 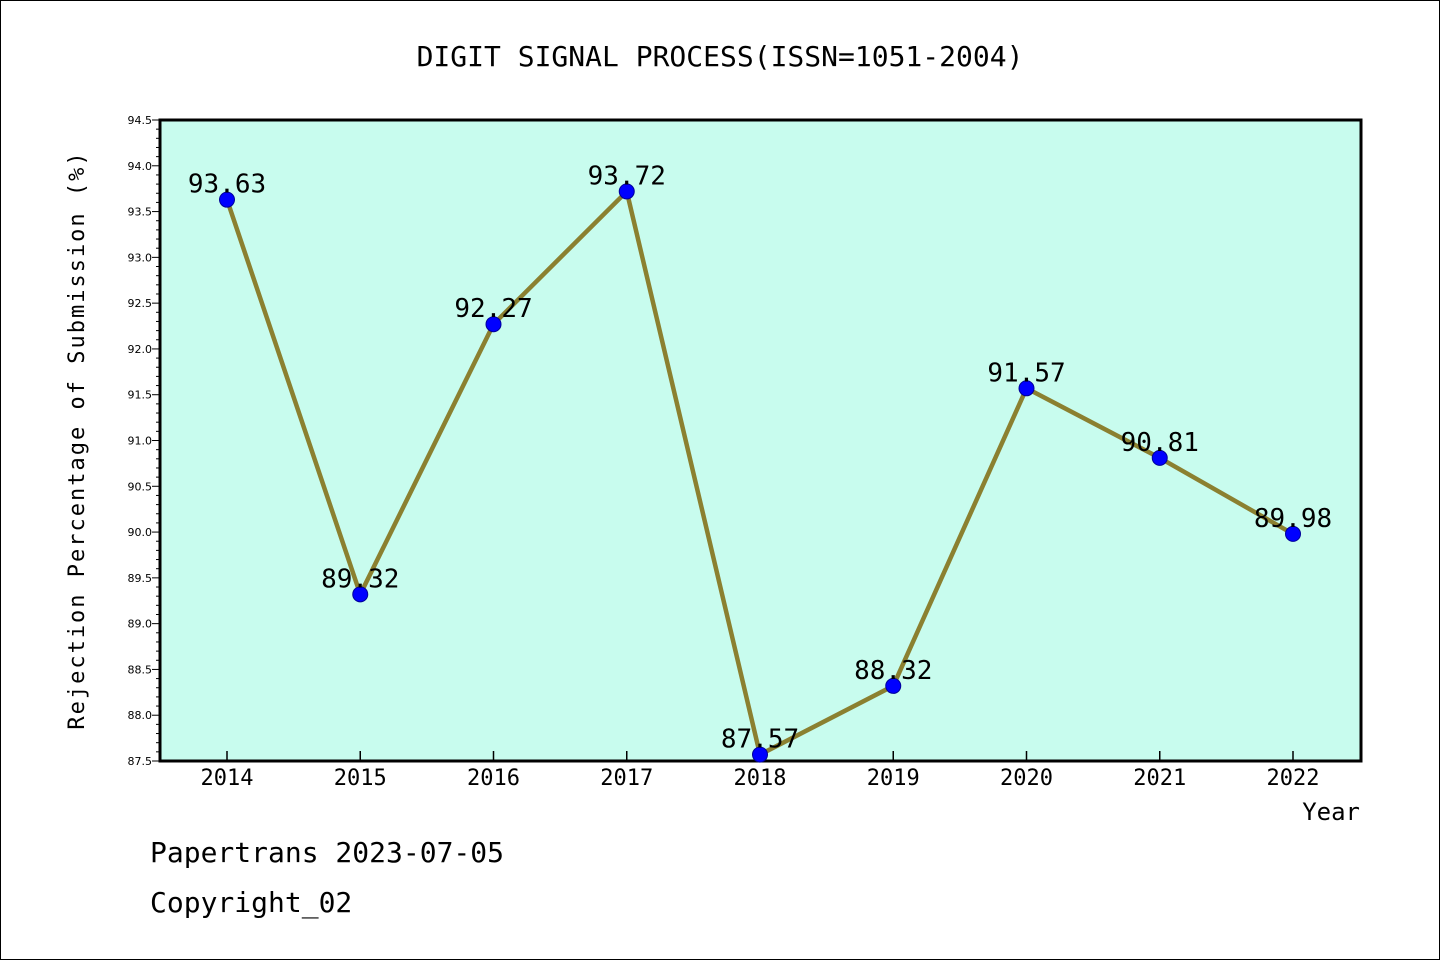 What do you see at coordinates (140, 578) in the screenshot?
I see `y-tick-label: 89.5` at bounding box center [140, 578].